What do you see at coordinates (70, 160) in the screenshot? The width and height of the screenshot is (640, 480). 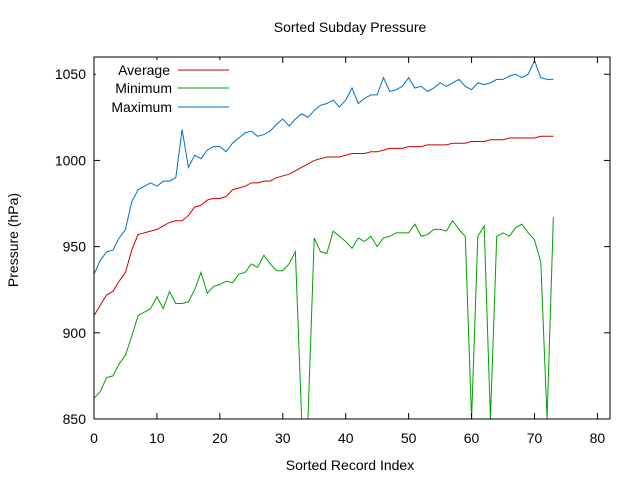 I see `y-tick-label: 1000` at bounding box center [70, 160].